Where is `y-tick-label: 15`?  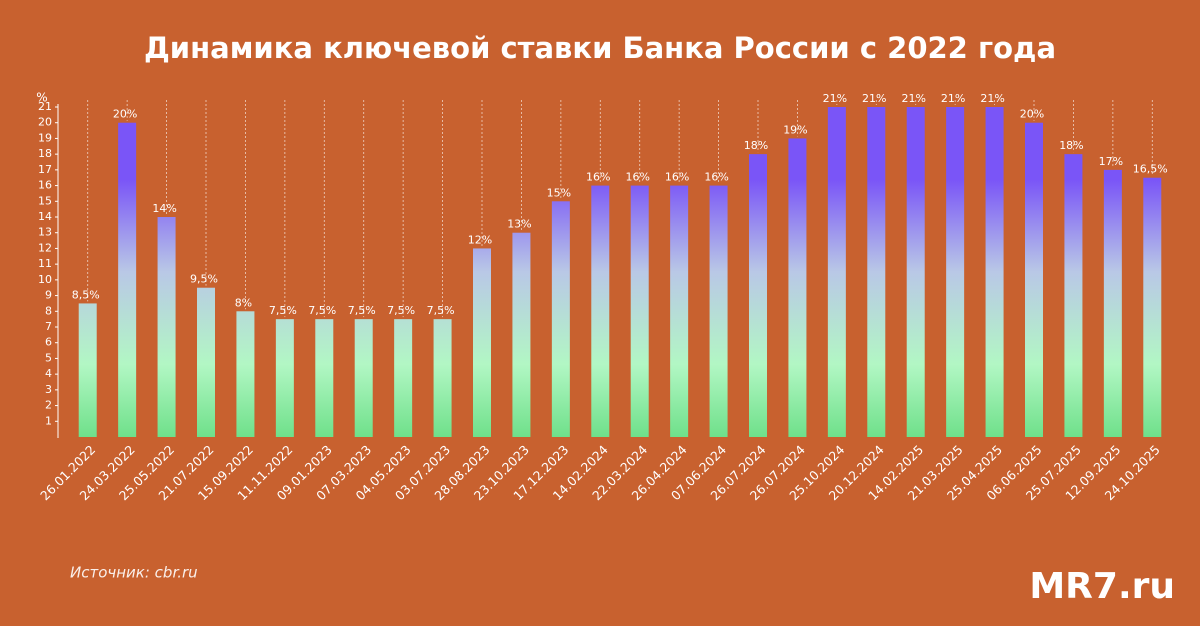
y-tick-label: 15 is located at coordinates (45, 200).